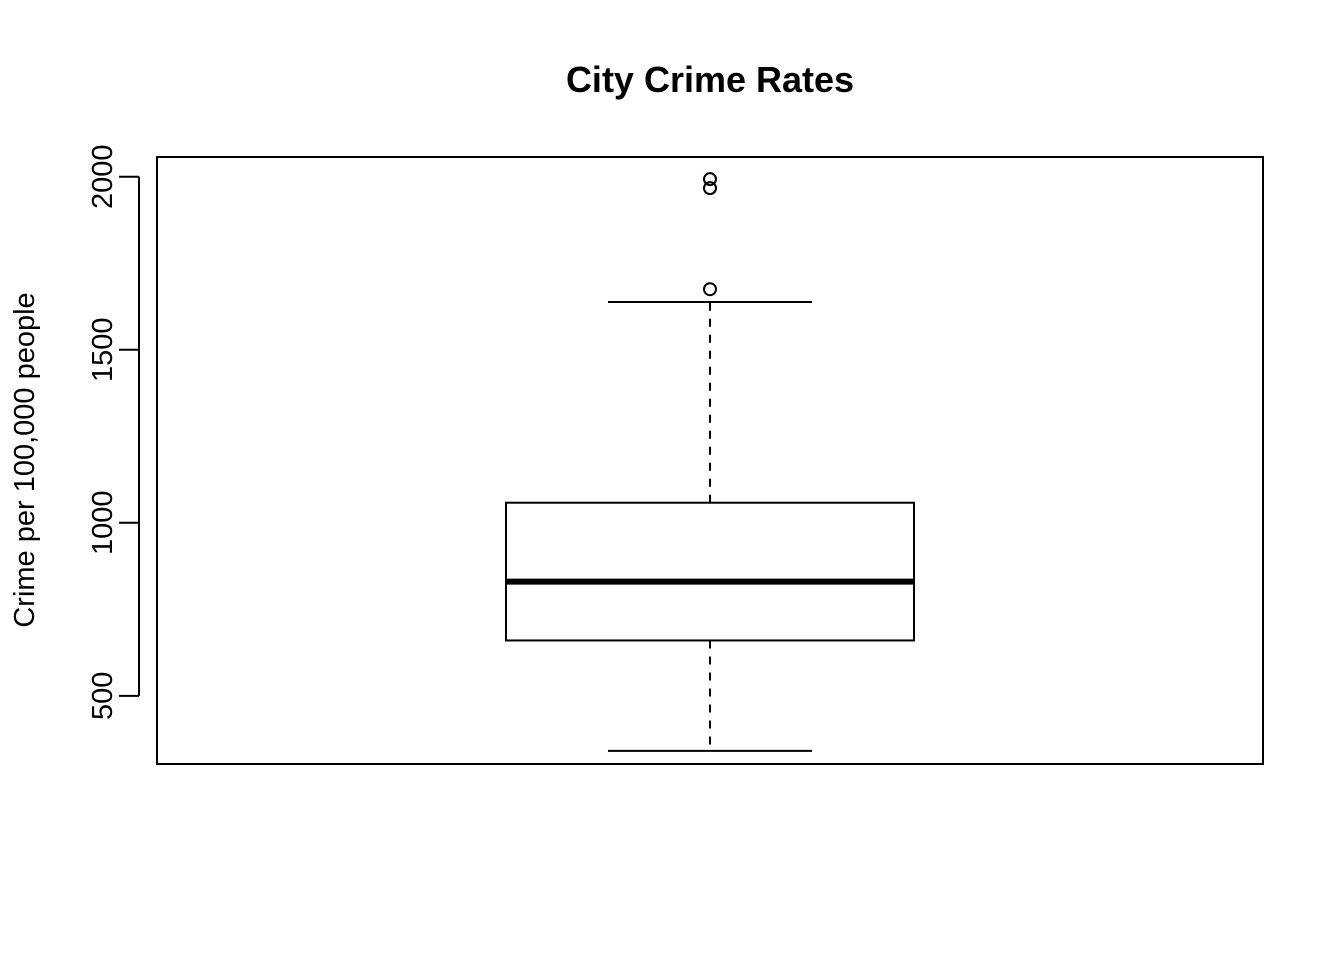 The width and height of the screenshot is (1344, 960). What do you see at coordinates (103, 523) in the screenshot?
I see `y-tick-label: 1000` at bounding box center [103, 523].